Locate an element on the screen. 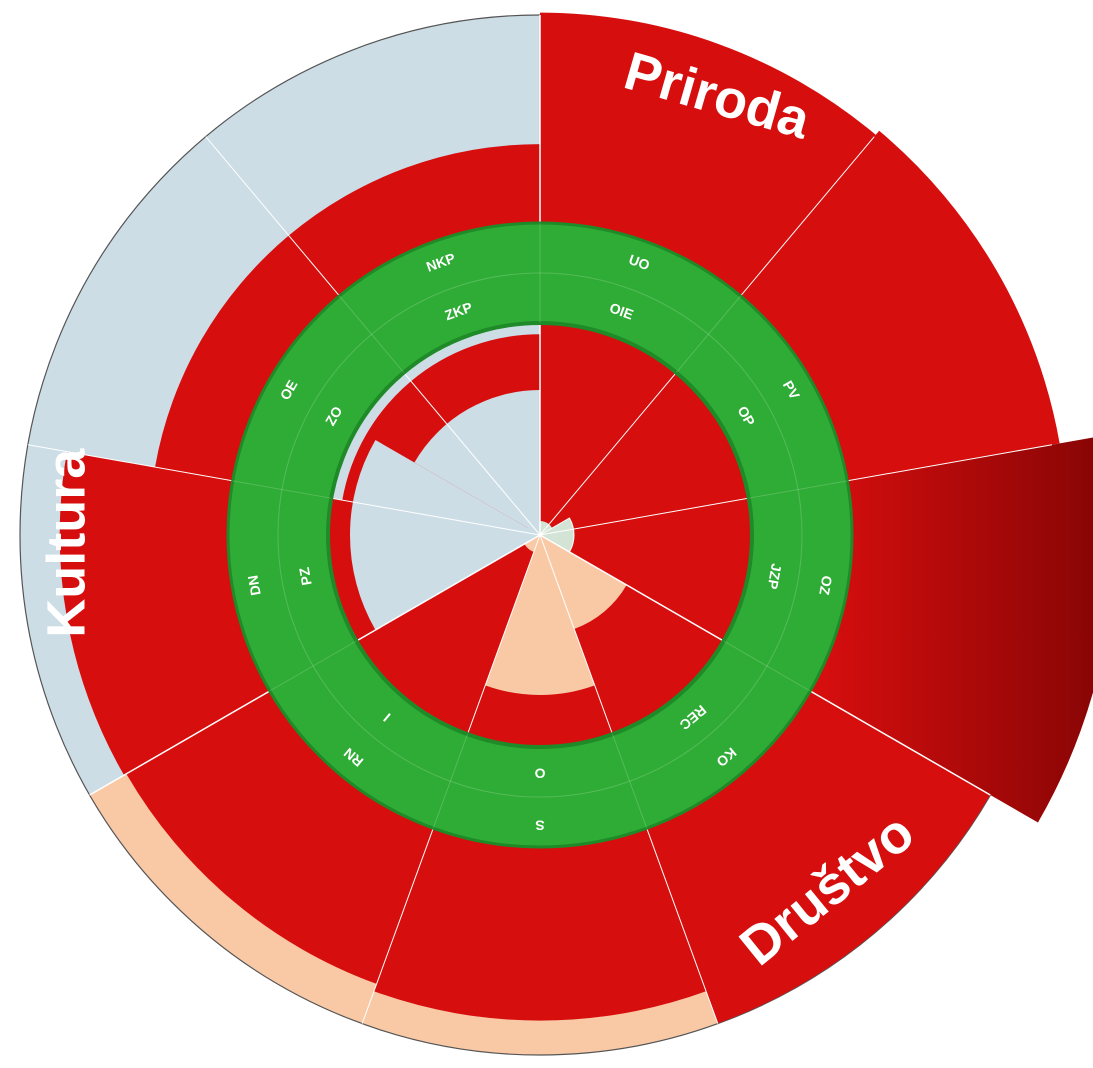 Image resolution: width=1093 pixels, height=1068 pixels. outer-bar-rn is located at coordinates (280, 836).